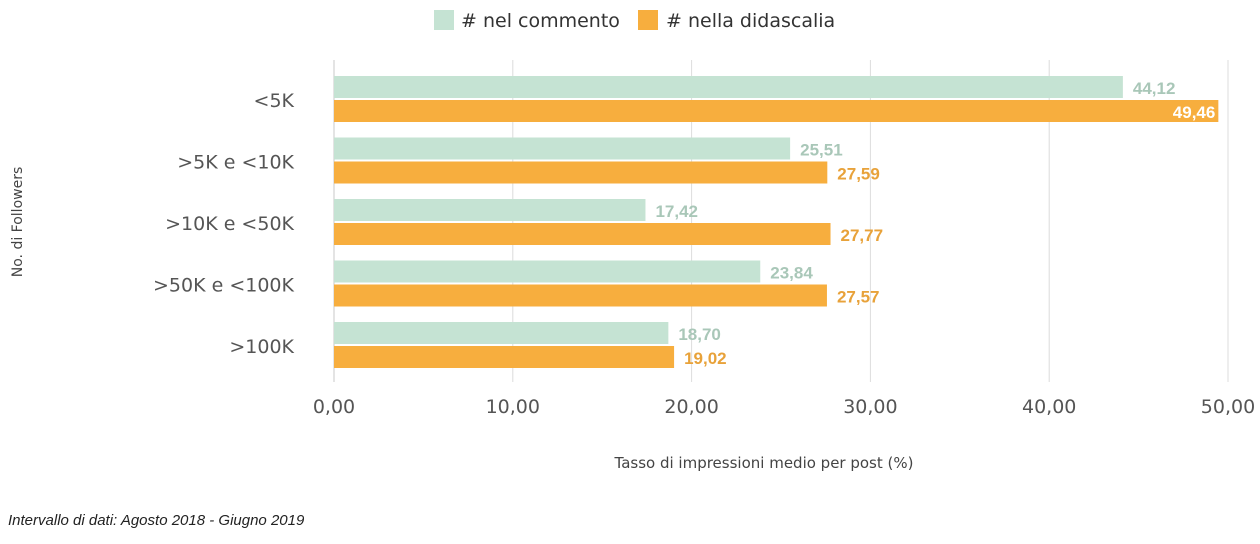 This screenshot has height=544, width=1260. Describe the element at coordinates (691, 407) in the screenshot. I see `x-tick-label: 20,00` at that location.